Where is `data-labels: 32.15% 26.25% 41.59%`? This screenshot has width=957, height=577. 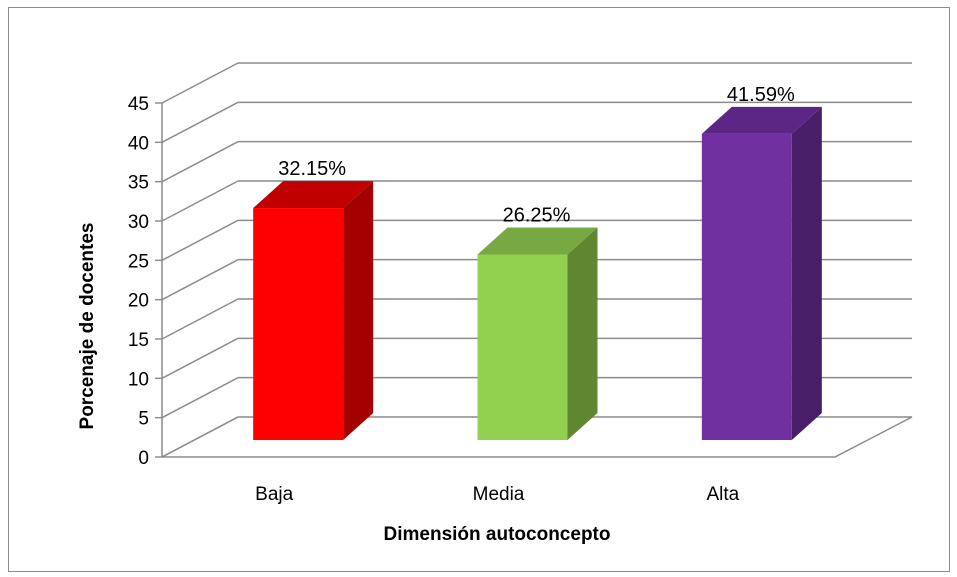 data-labels: 32.15% 26.25% 41.59% is located at coordinates (536, 155).